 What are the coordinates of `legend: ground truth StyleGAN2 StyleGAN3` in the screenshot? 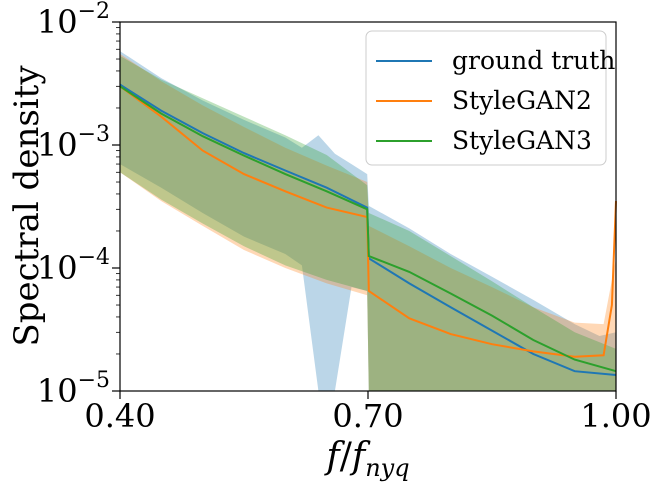 It's located at (490, 98).